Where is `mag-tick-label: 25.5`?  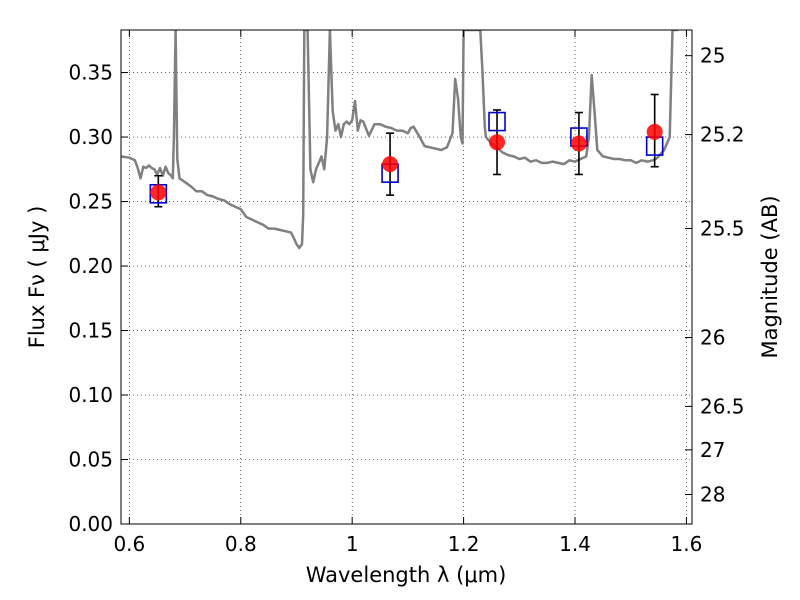 mag-tick-label: 25.5 is located at coordinates (722, 229).